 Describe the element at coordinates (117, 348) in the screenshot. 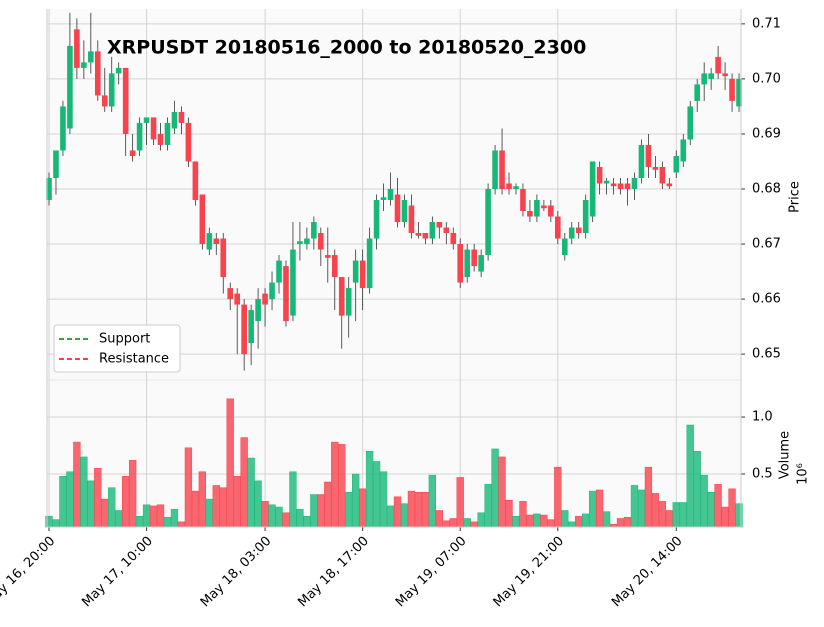

I see `legend` at that location.